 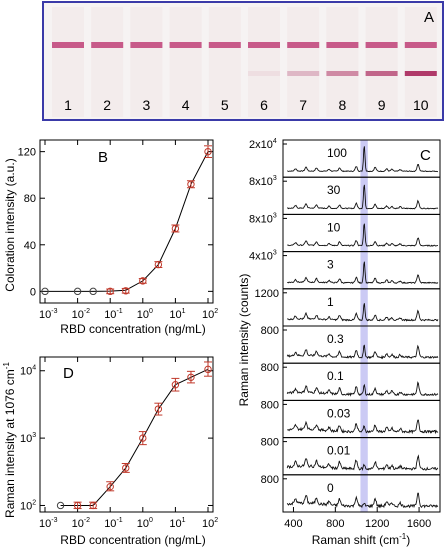 What do you see at coordinates (119, 520) in the screenshot?
I see `panel-d-x-tick-label-exp: -1` at bounding box center [119, 520].